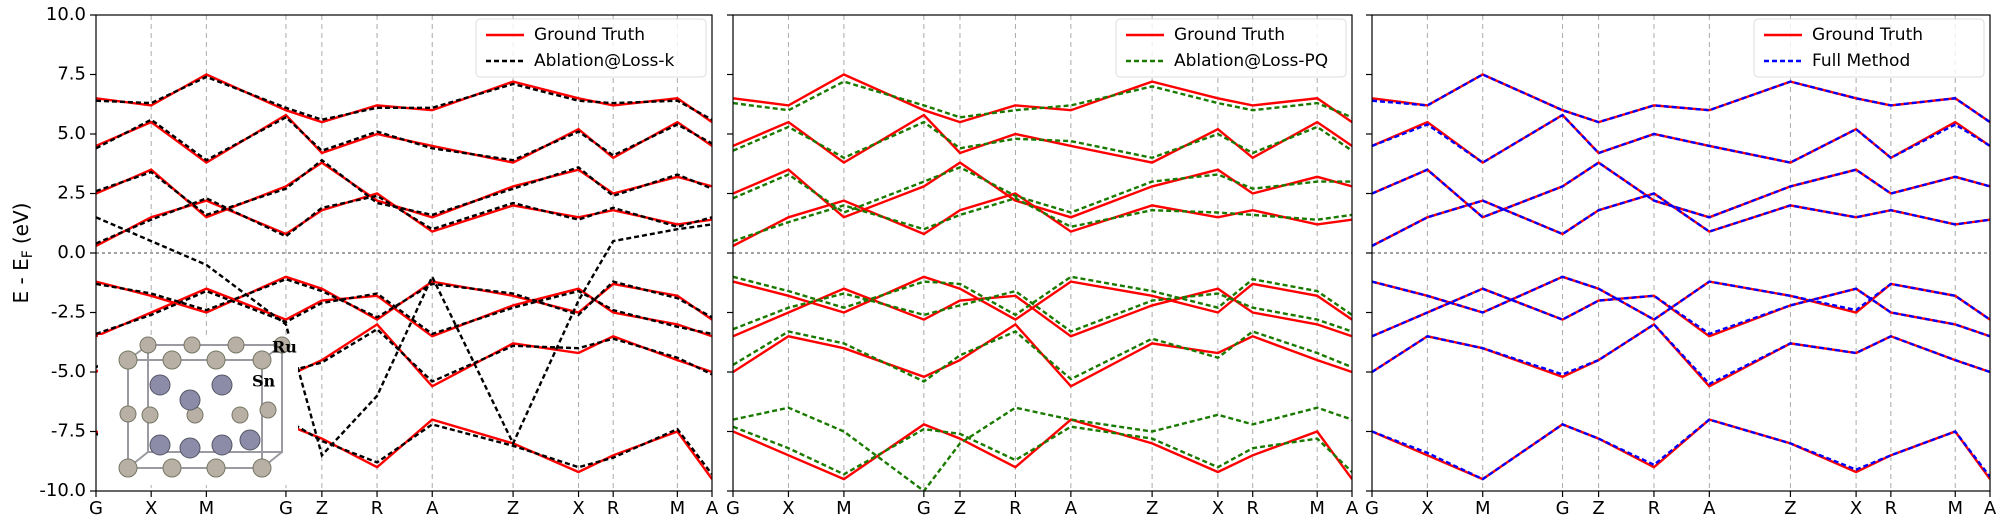 The height and width of the screenshot is (525, 2000). I want to click on legend-text: Ablation@Loss-PQ, so click(1251, 61).